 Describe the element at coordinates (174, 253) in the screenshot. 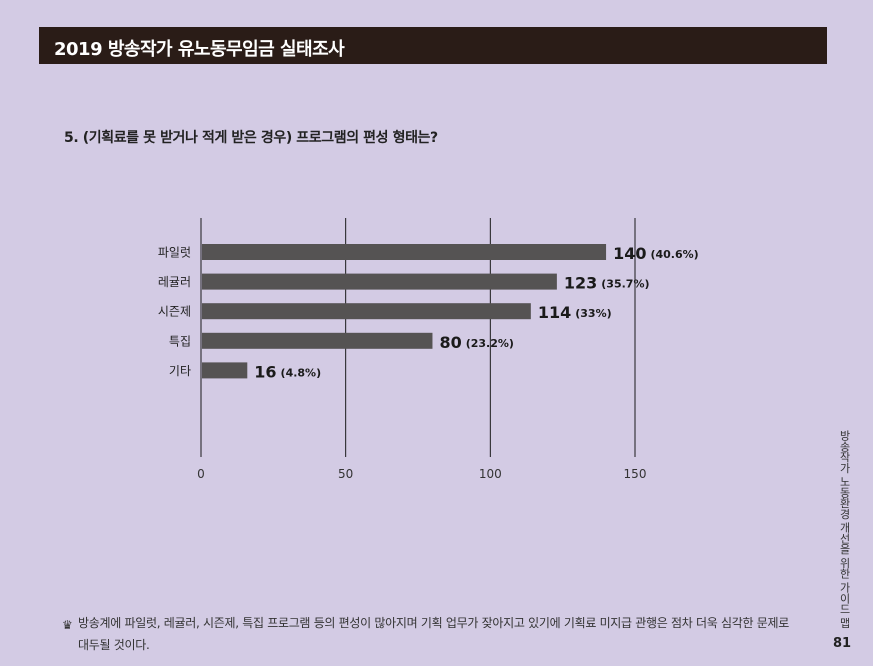

I see `category-label: 파일럿` at that location.